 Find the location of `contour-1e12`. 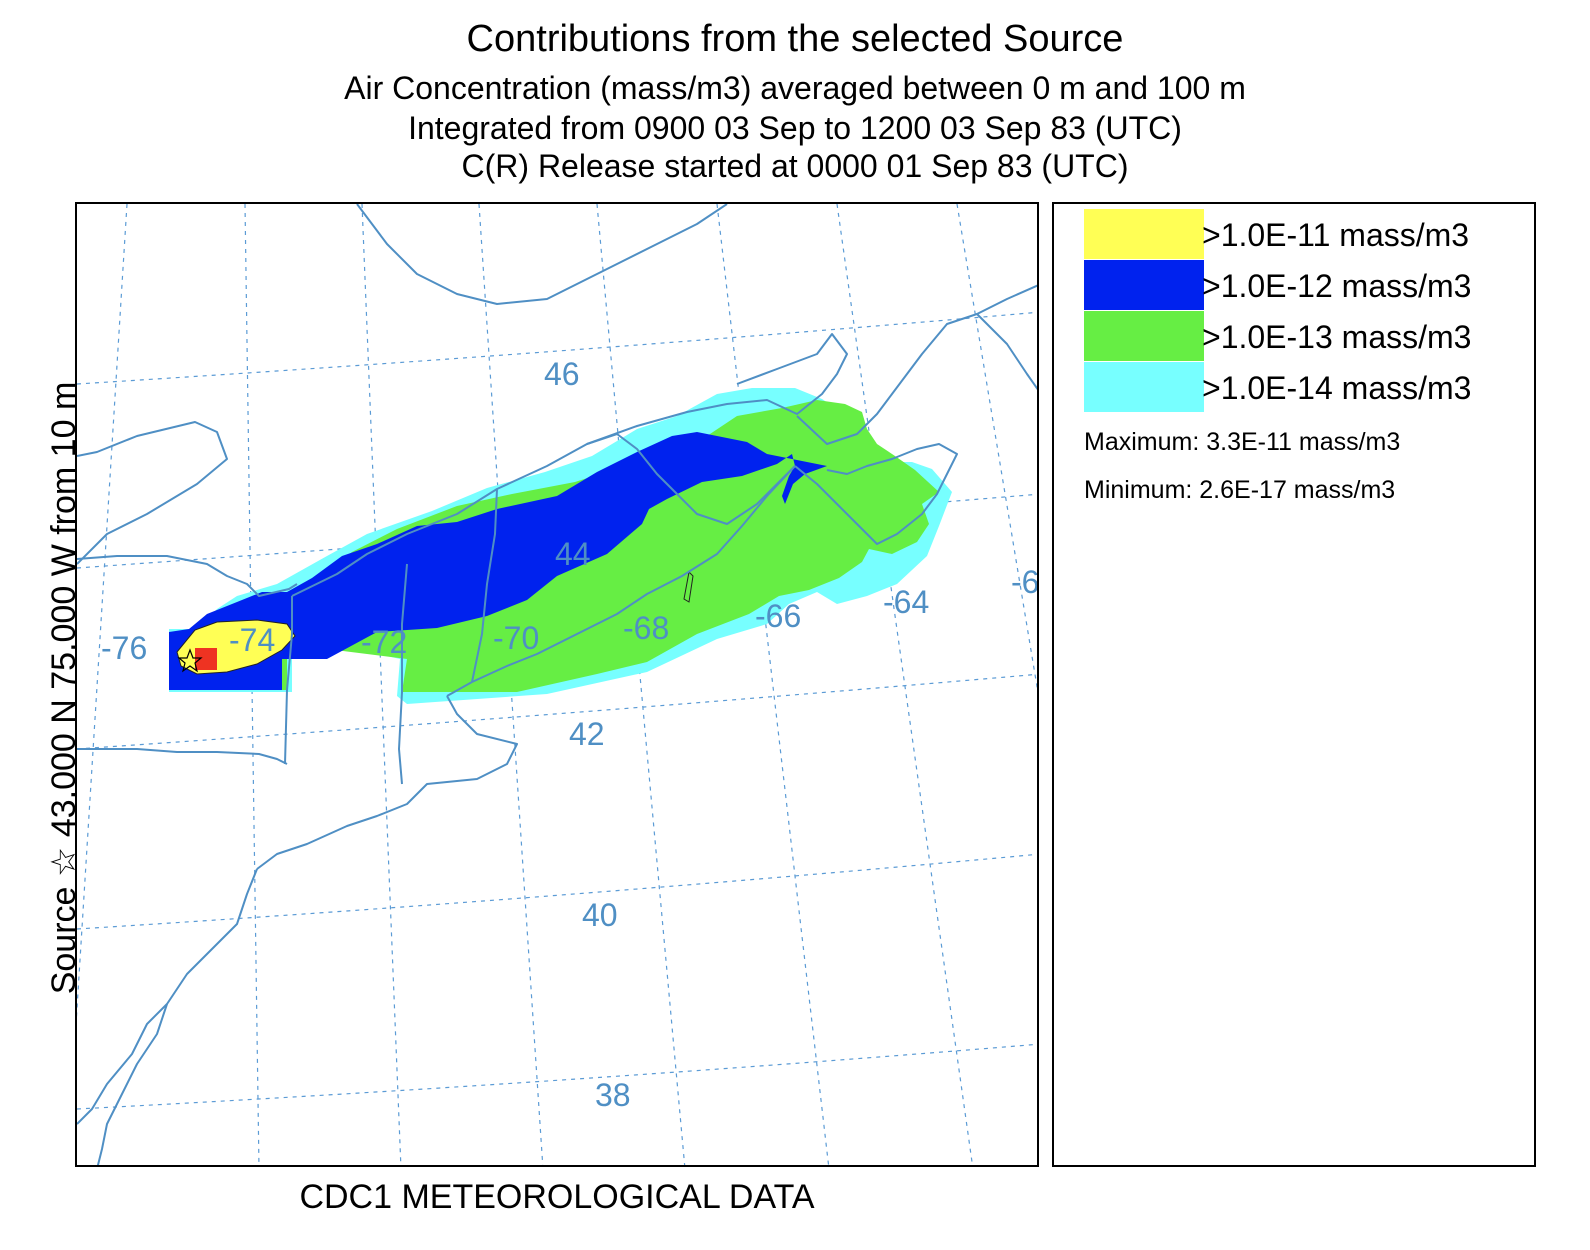

contour-1e12 is located at coordinates (498, 561).